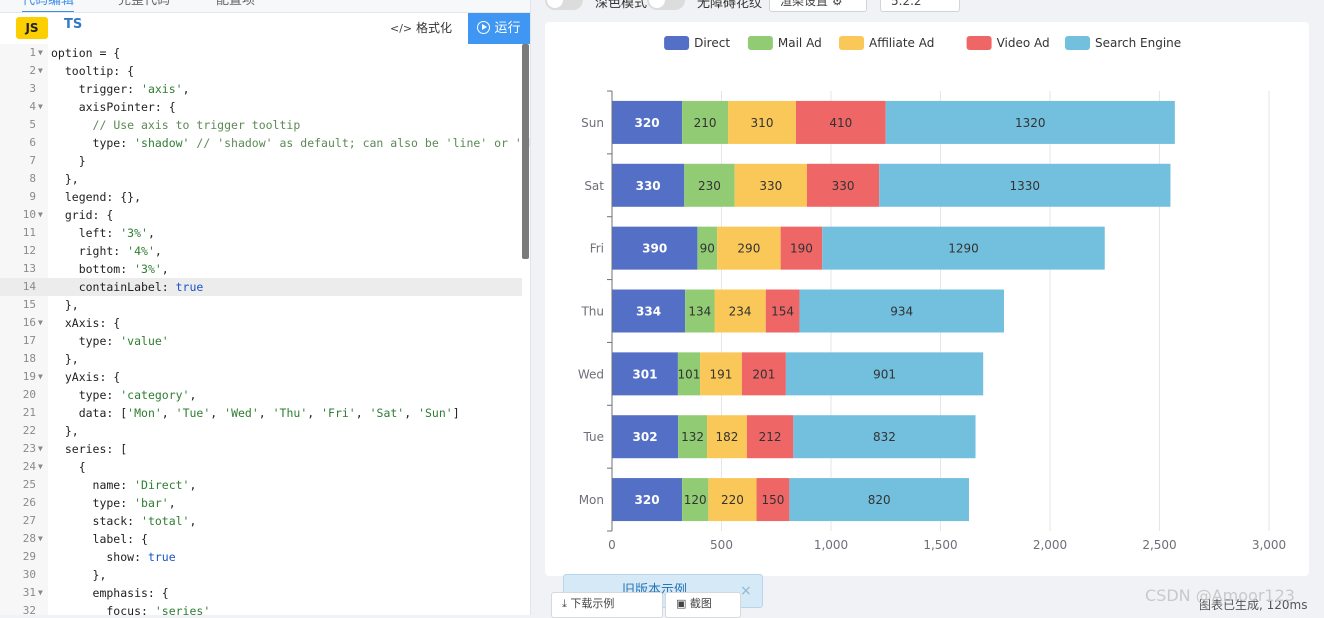 Image resolution: width=1324 pixels, height=618 pixels. Describe the element at coordinates (261, 233) in the screenshot. I see `code-line: 11 left: '3%',` at that location.